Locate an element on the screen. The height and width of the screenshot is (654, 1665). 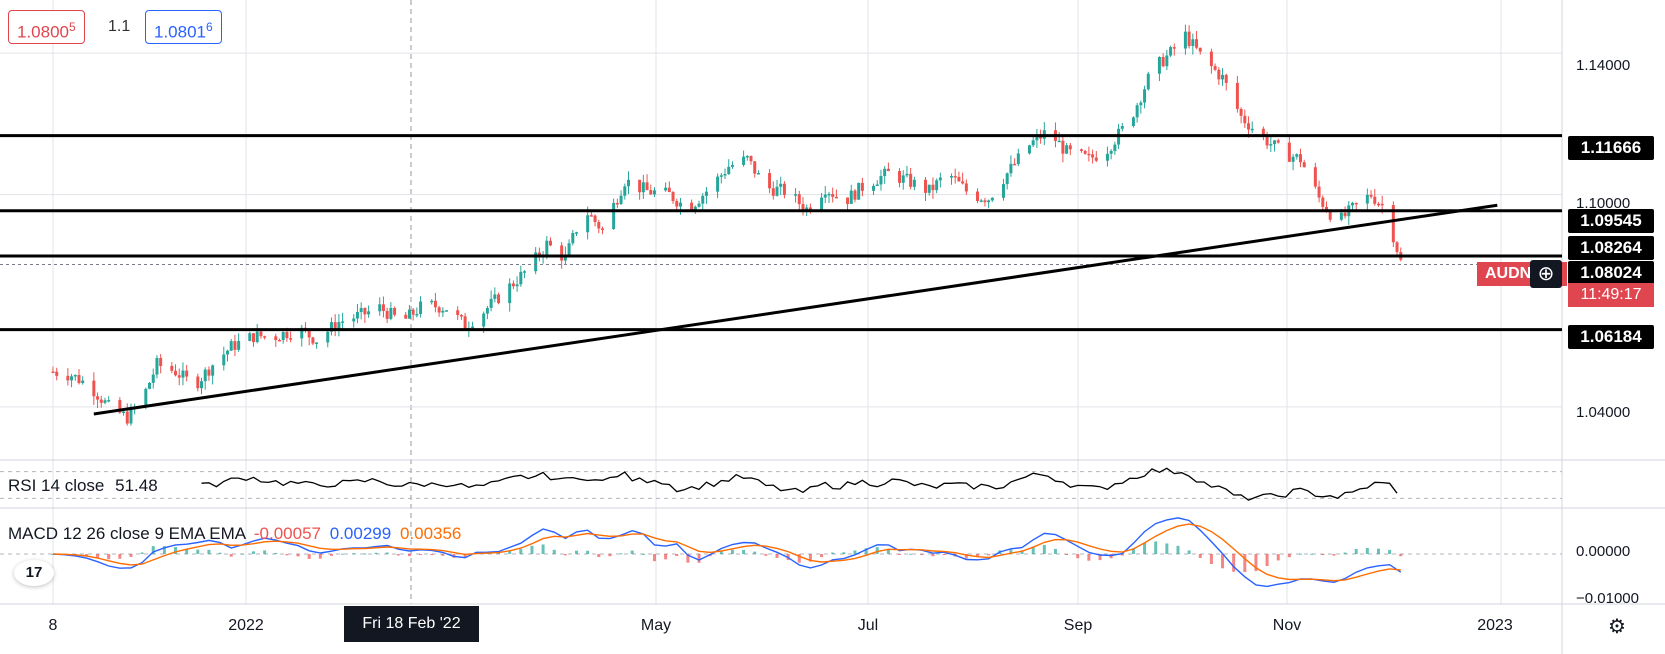
ask-price-box: 1.08016 is located at coordinates (183, 27).